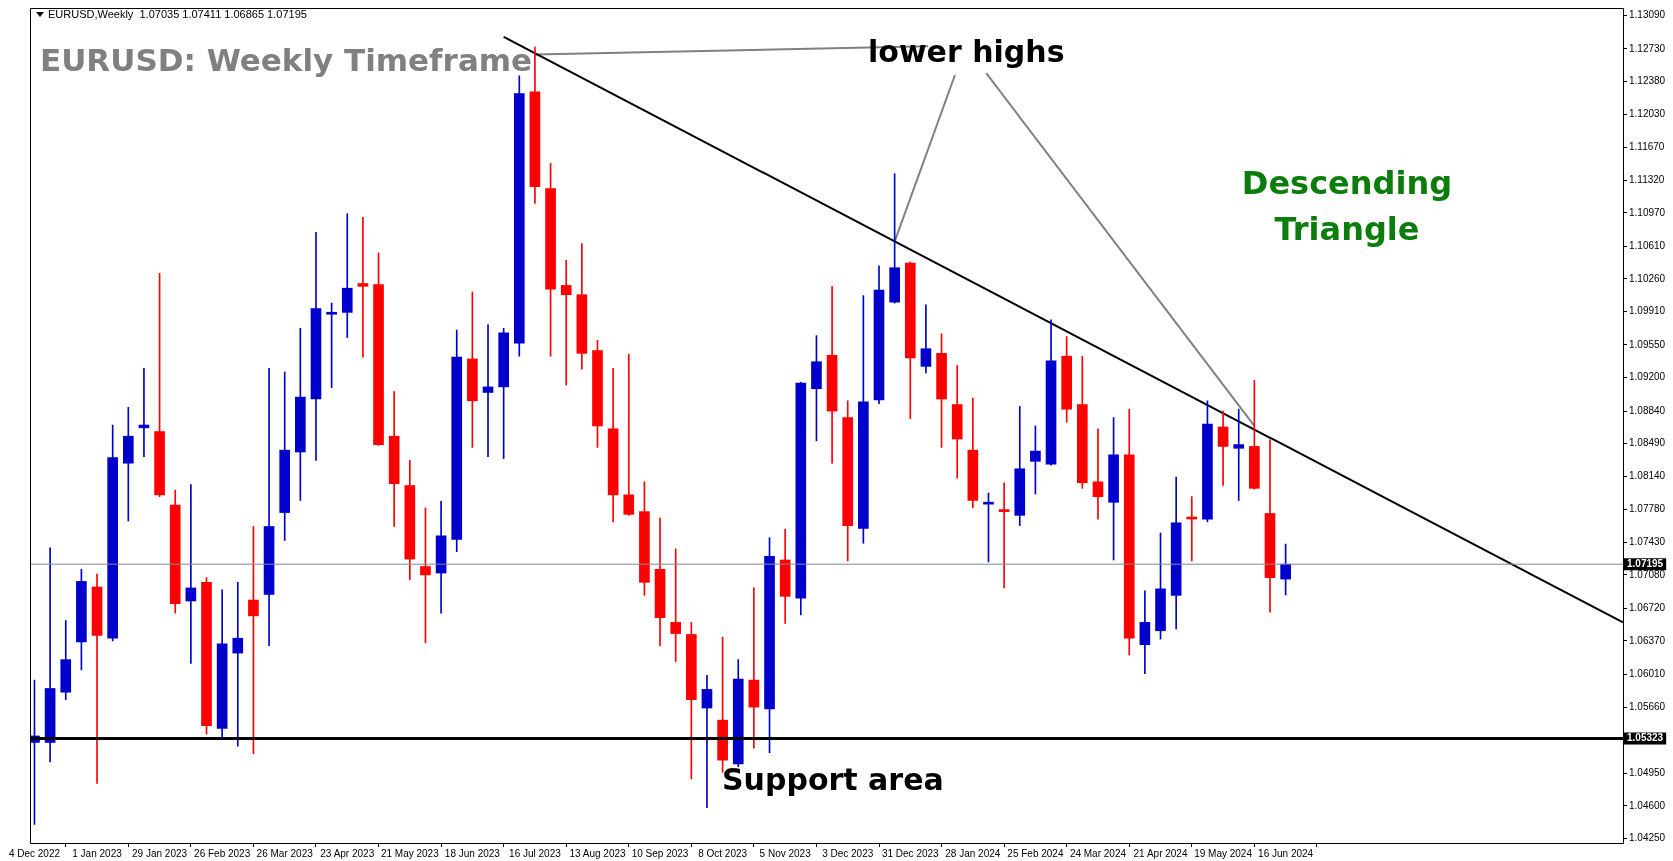 The height and width of the screenshot is (861, 1673). I want to click on annotation: Descending Triangle, so click(1347, 207).